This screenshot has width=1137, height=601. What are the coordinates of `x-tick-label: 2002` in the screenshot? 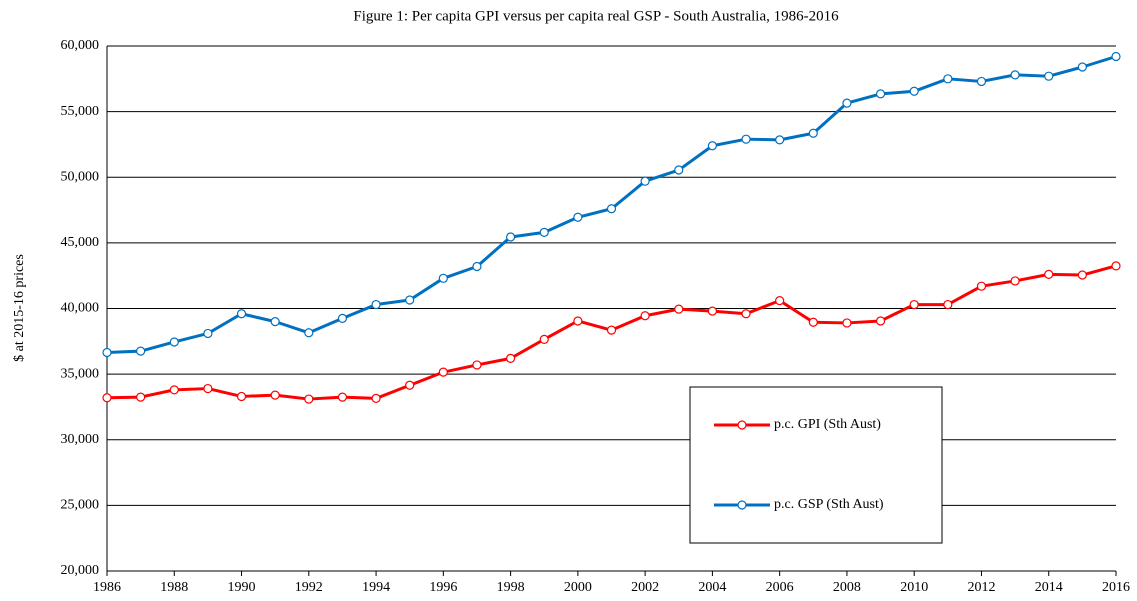 It's located at (645, 587).